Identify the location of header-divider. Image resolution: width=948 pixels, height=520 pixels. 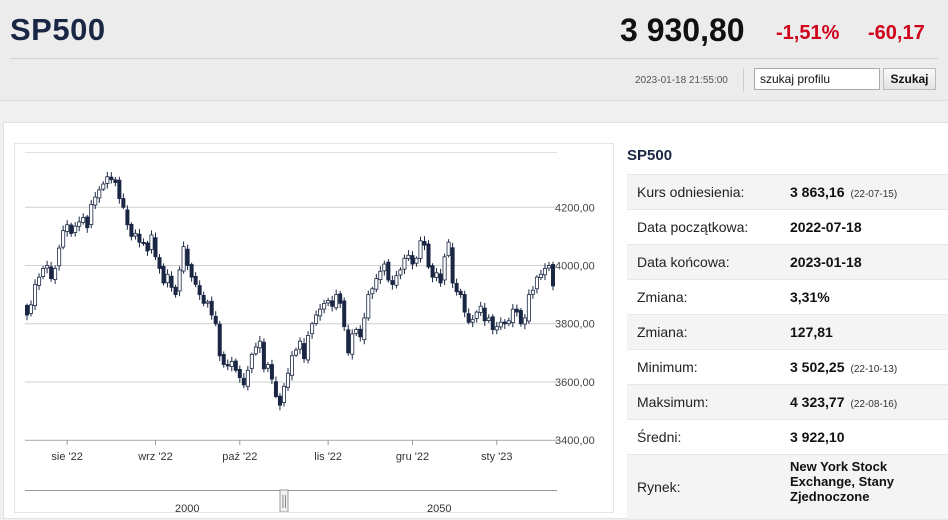
(474, 58).